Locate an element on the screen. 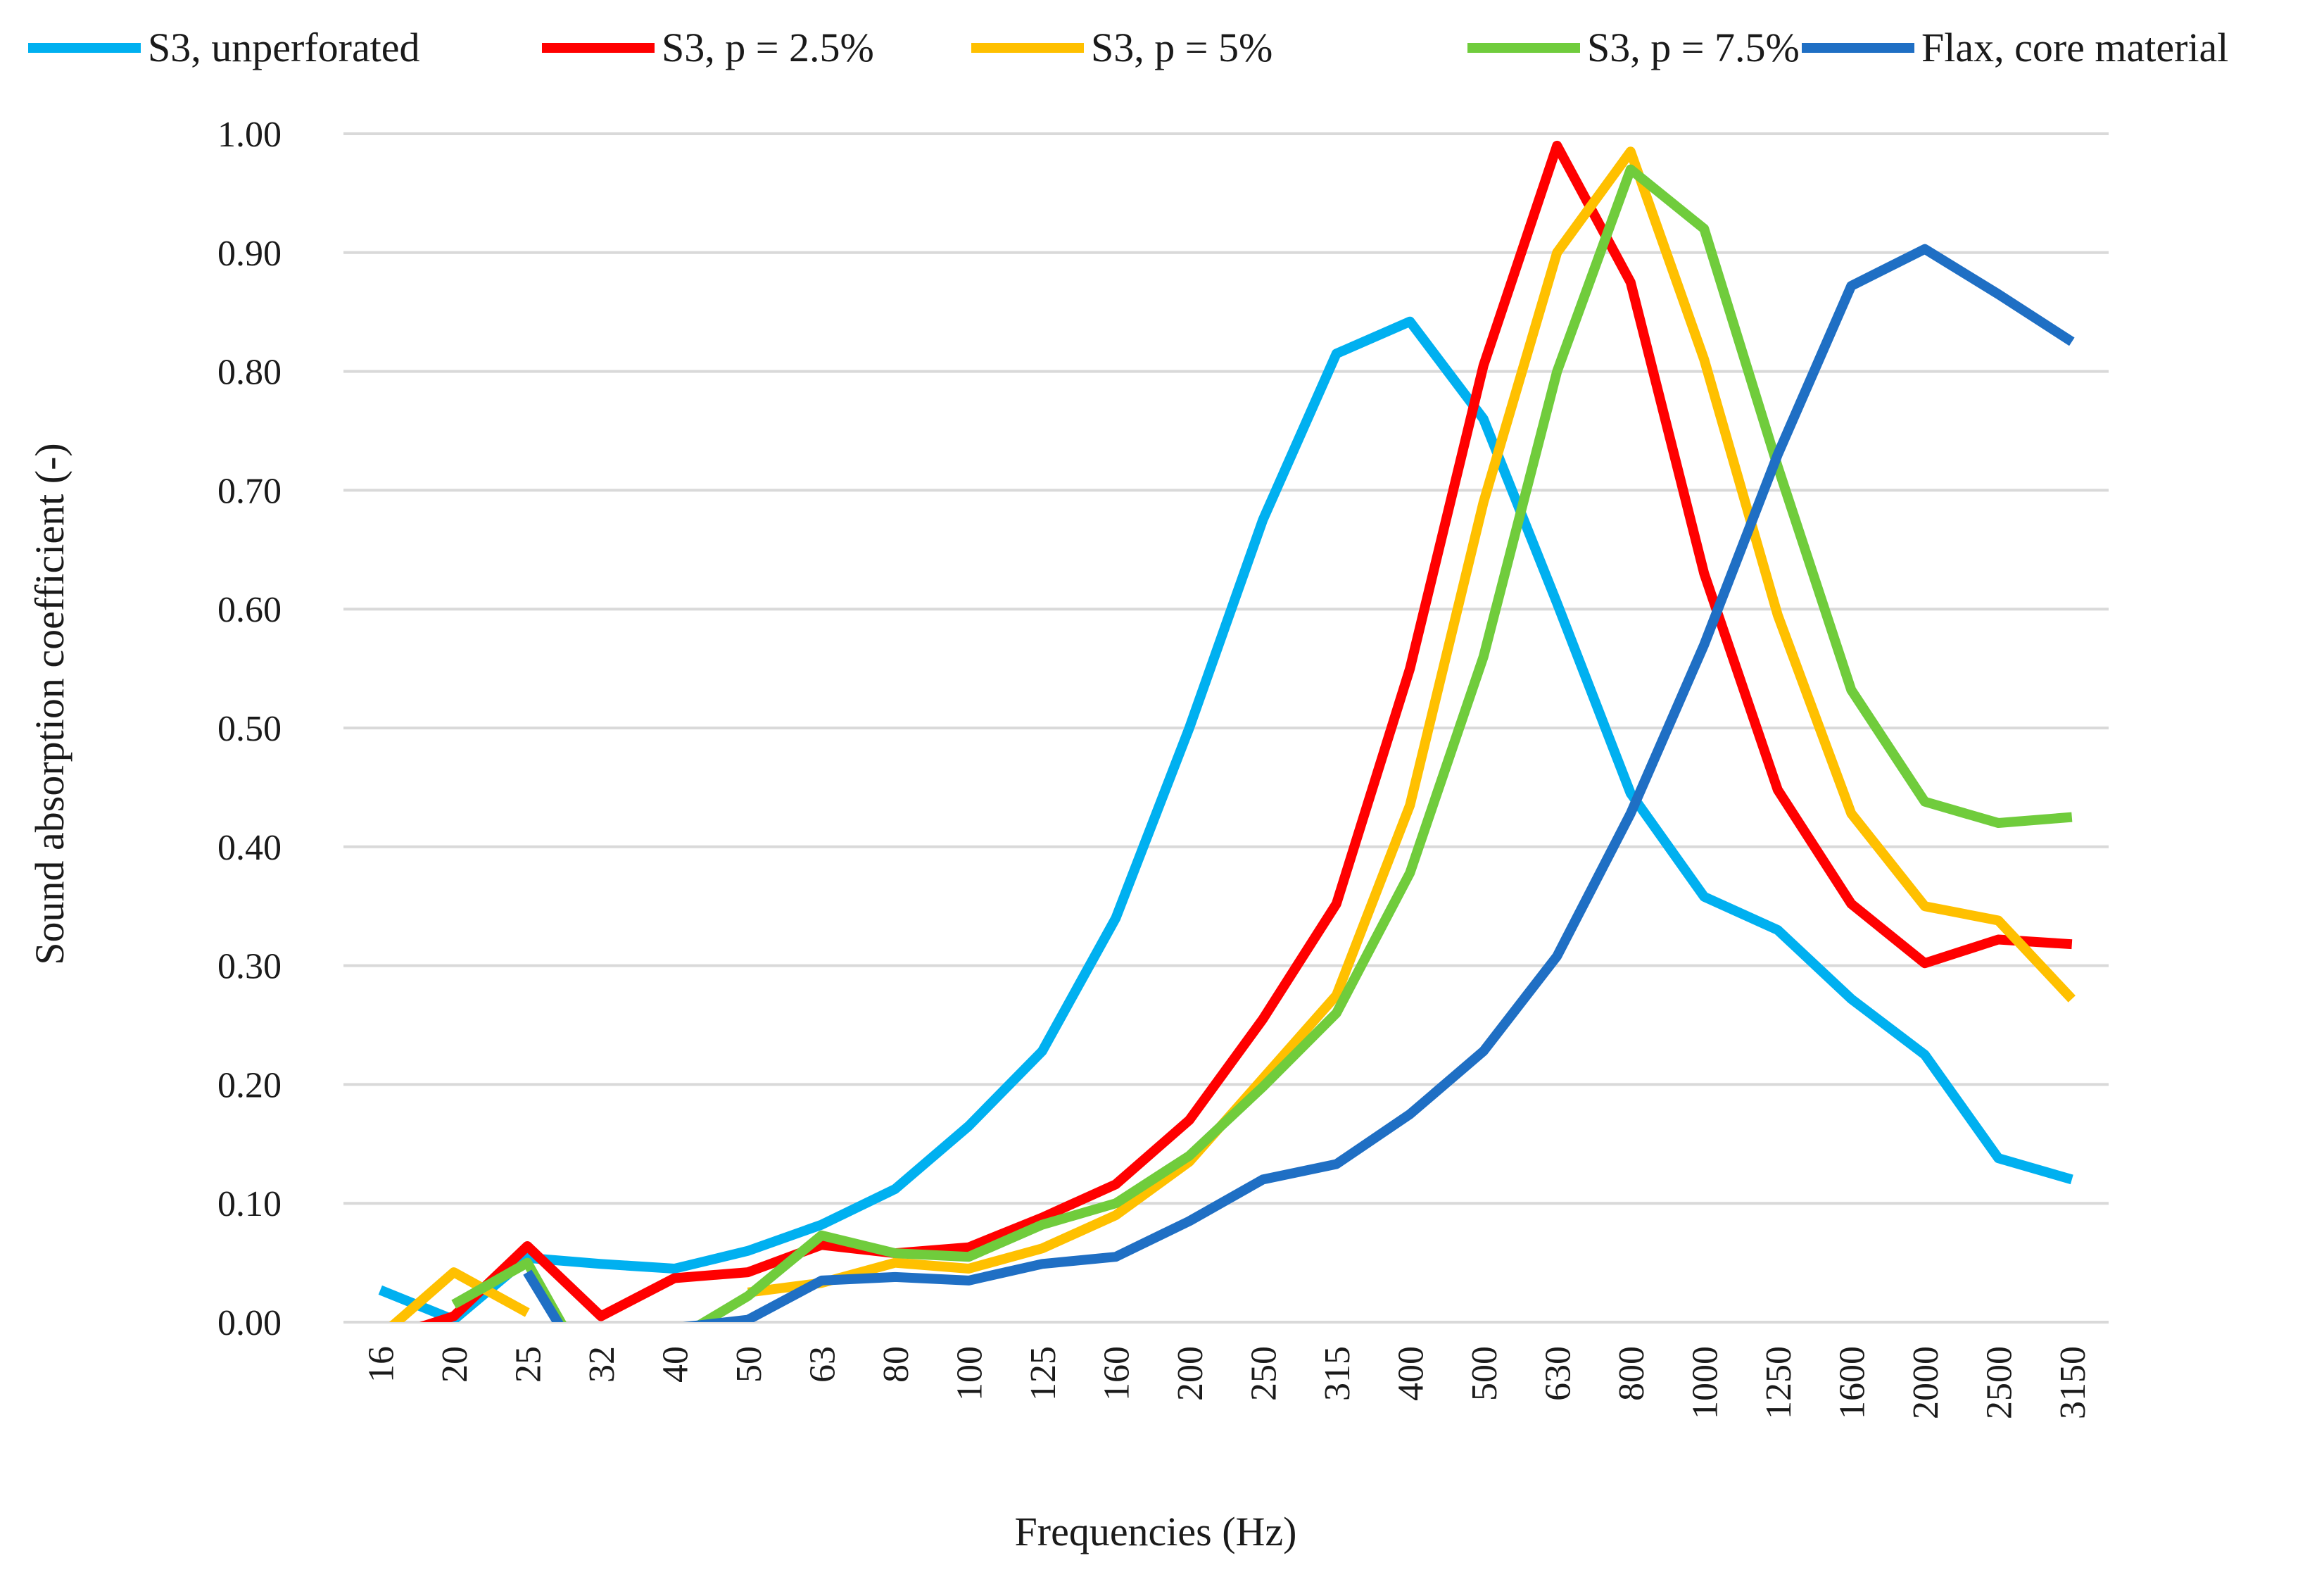 The image size is (2324, 1577). x-tick-label: 25 is located at coordinates (528, 1364).